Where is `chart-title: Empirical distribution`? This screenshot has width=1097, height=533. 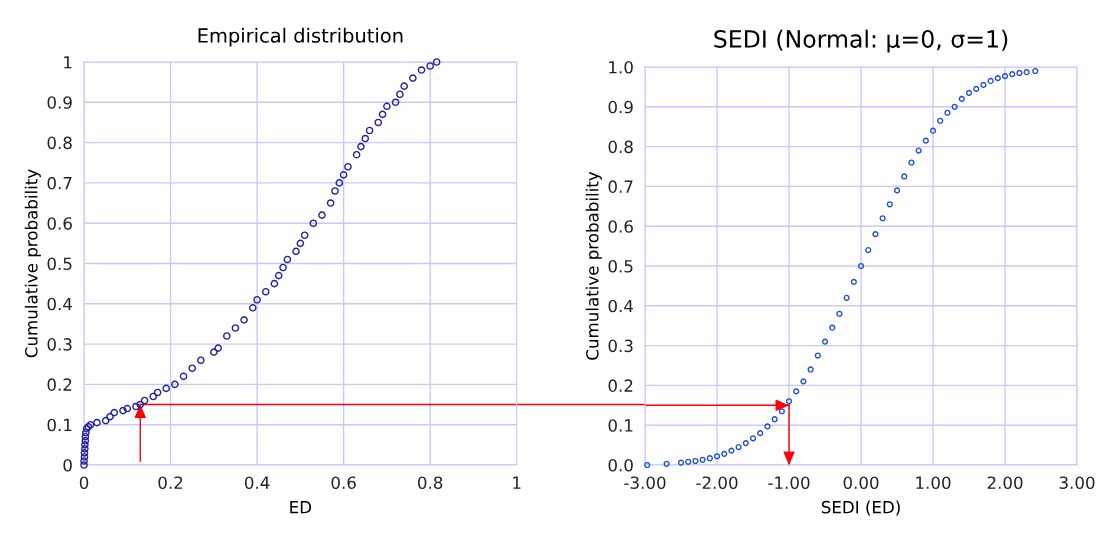
chart-title: Empirical distribution is located at coordinates (300, 37).